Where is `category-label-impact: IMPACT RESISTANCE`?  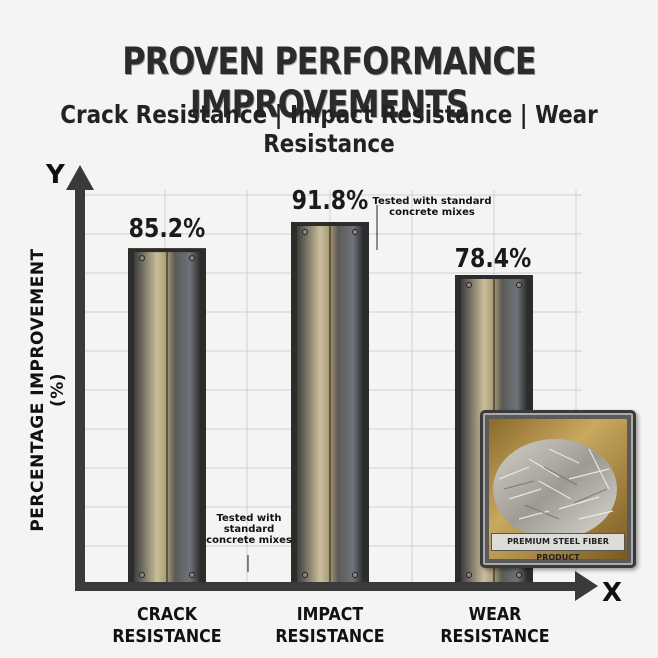 category-label-impact: IMPACT RESISTANCE is located at coordinates (330, 626).